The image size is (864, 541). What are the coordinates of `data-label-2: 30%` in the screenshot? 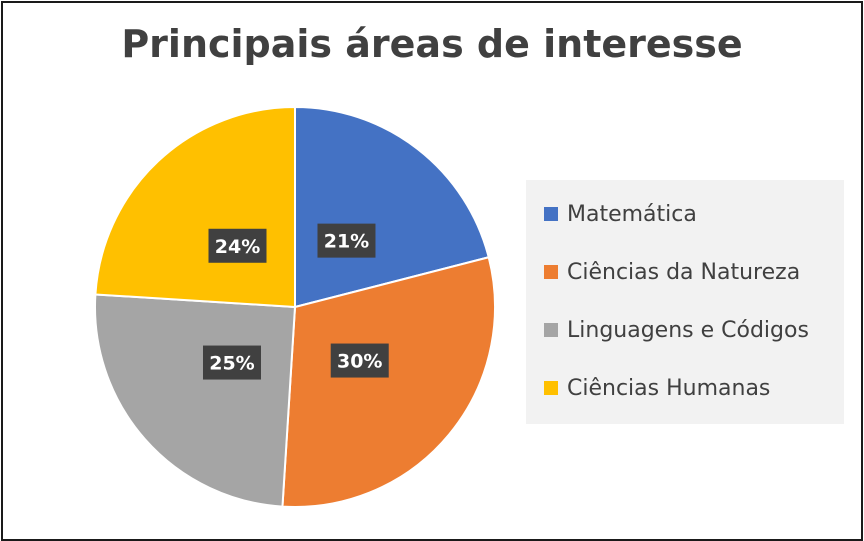 It's located at (359, 362).